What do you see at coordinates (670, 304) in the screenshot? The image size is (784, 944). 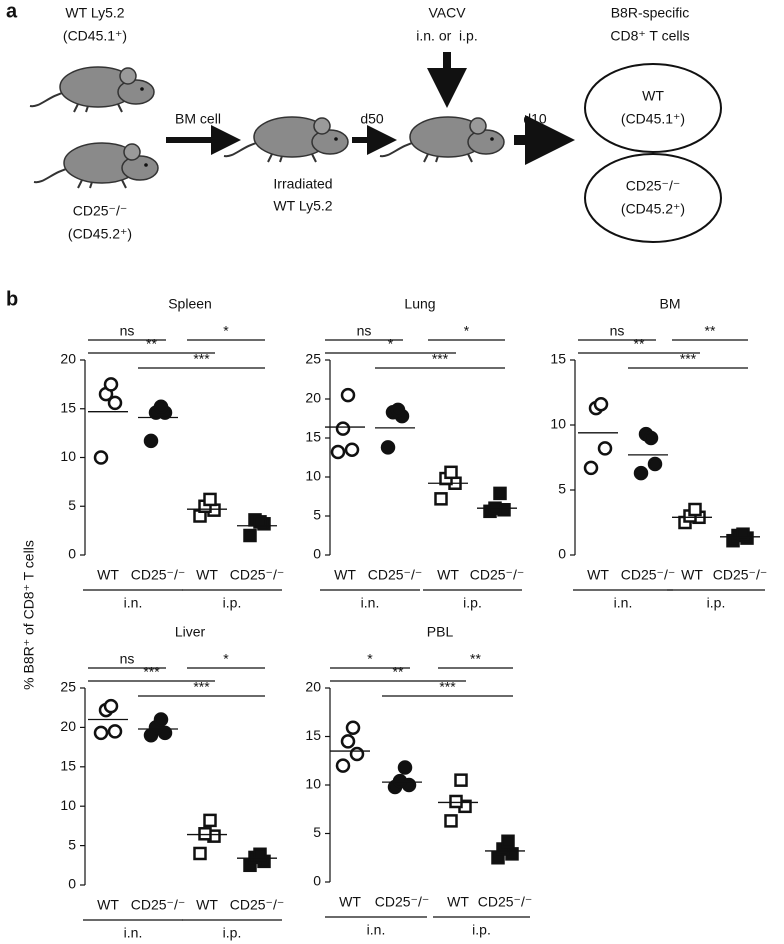 I see `chart-title: BM` at bounding box center [670, 304].